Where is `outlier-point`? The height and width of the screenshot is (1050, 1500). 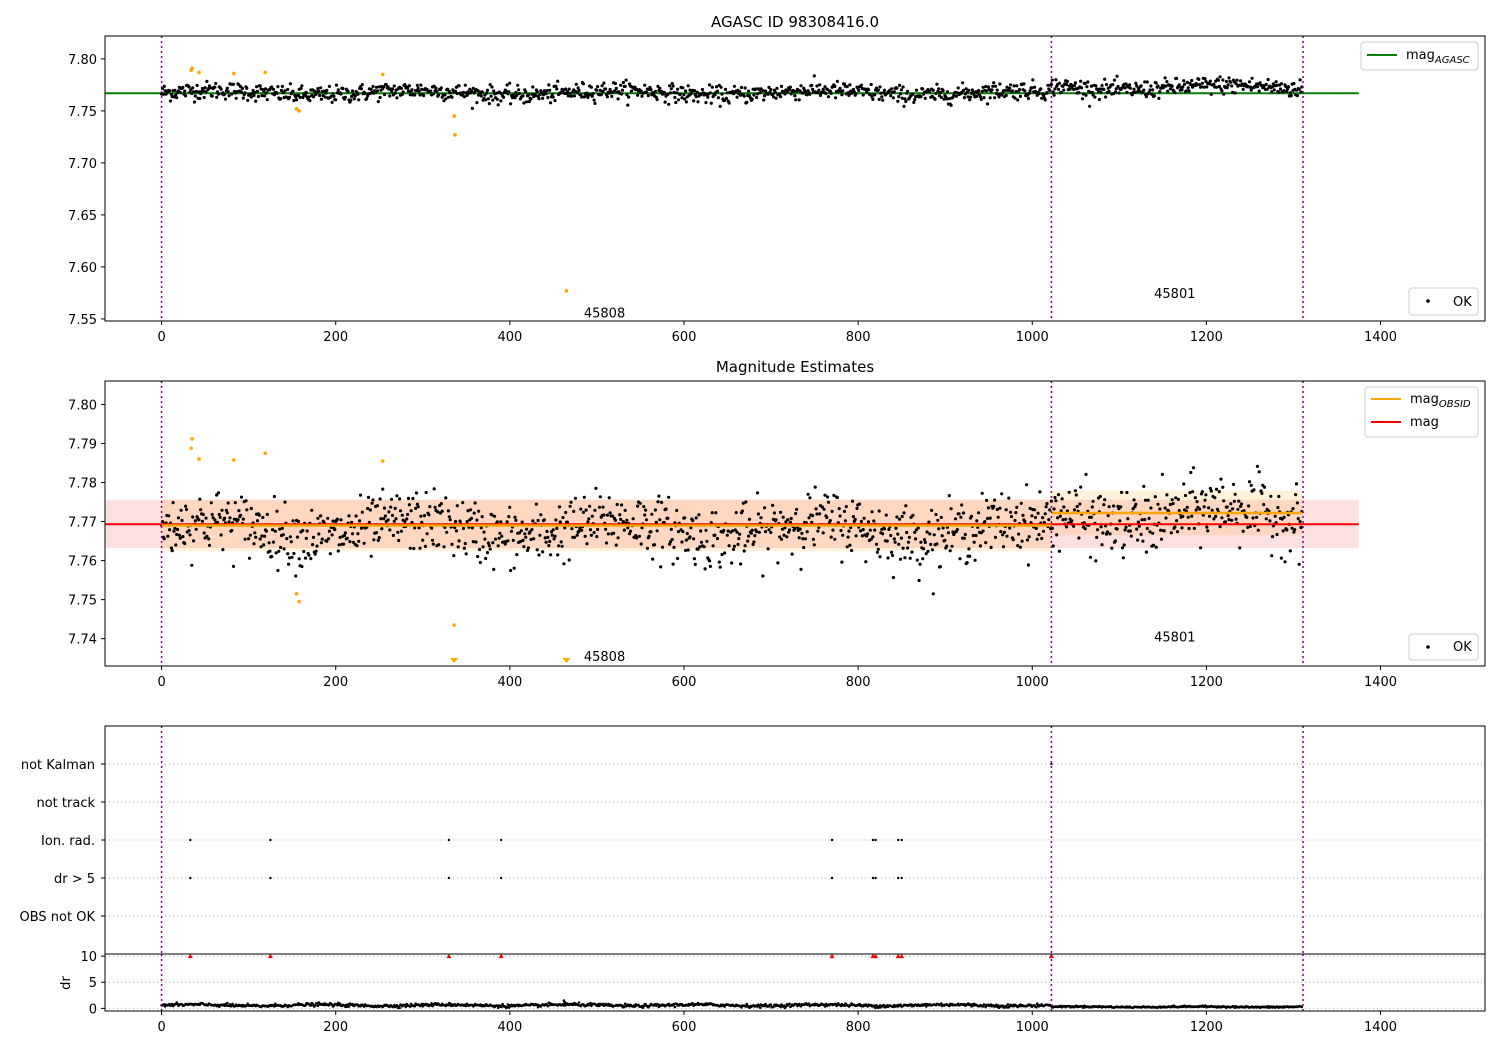
outlier-point is located at coordinates (296, 593).